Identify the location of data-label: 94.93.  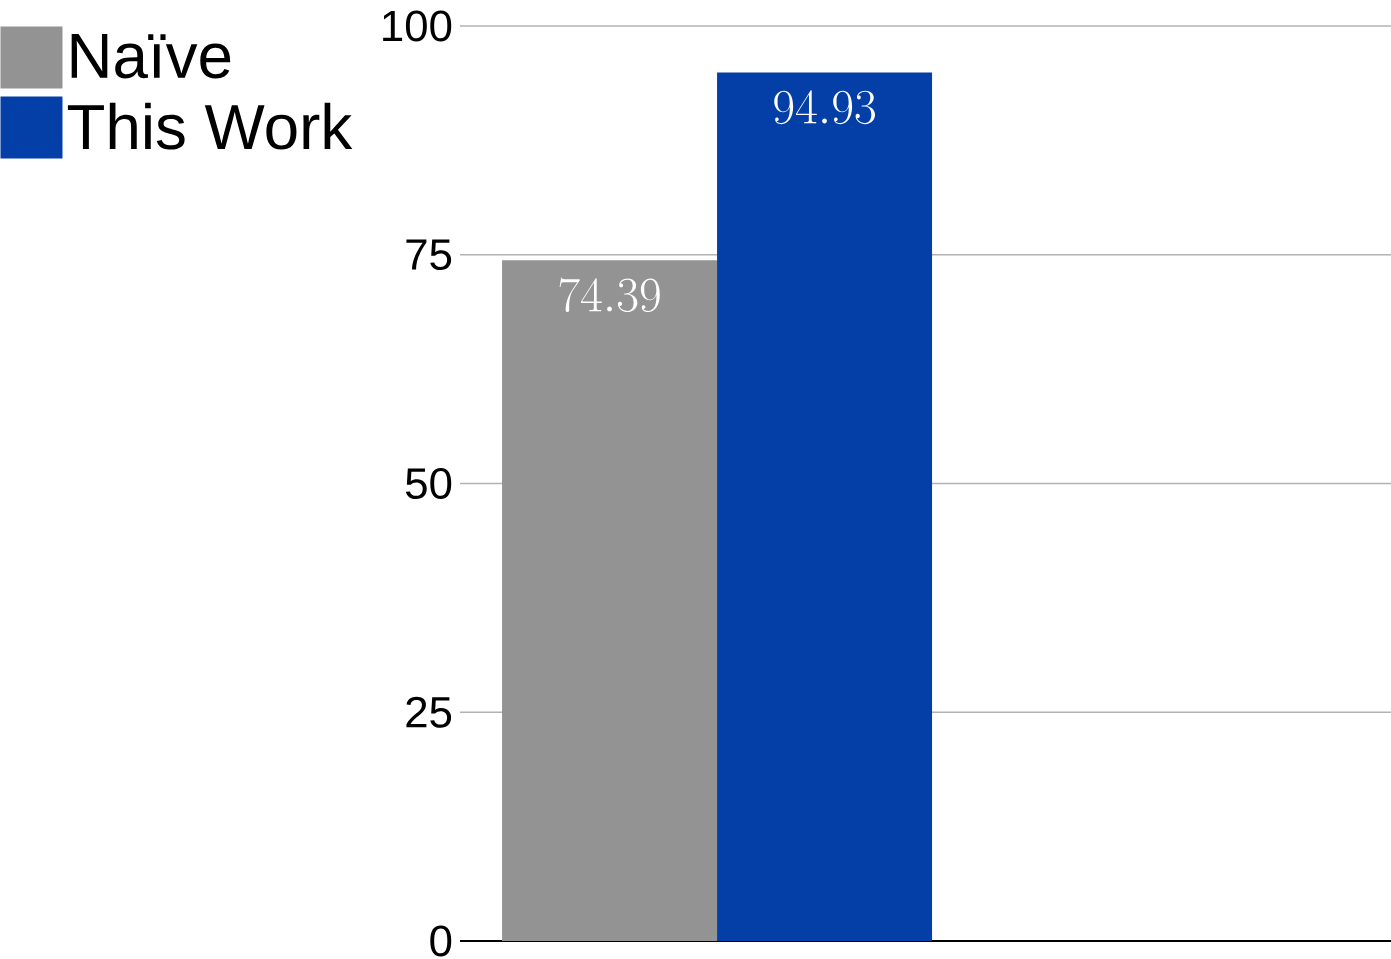
(825, 107).